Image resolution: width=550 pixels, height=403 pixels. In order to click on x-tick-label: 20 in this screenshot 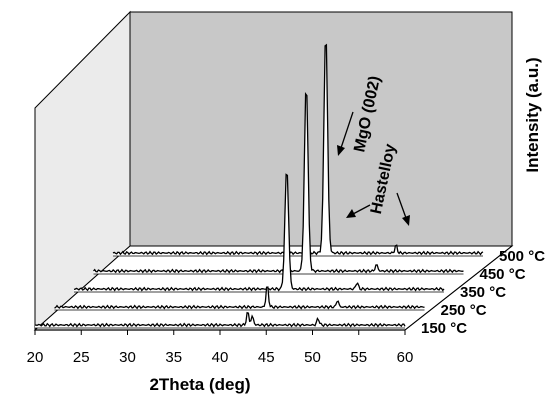, I will do `click(35, 357)`.